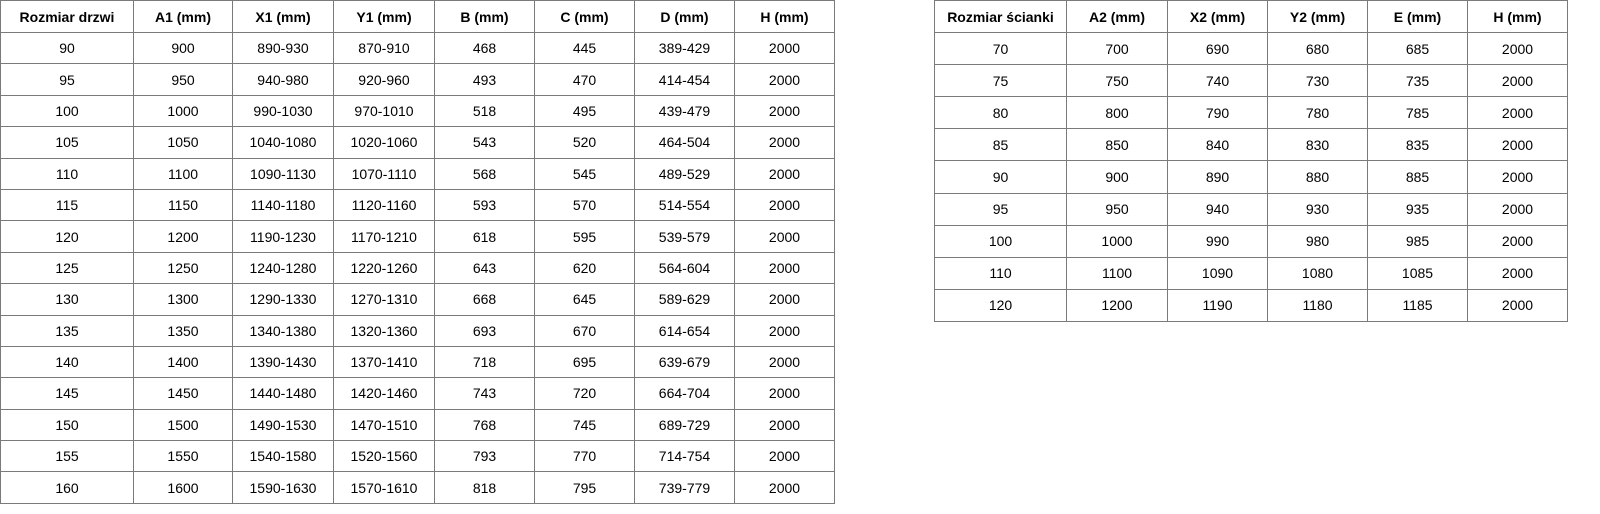  Describe the element at coordinates (67, 456) in the screenshot. I see `table-cell: 155` at that location.